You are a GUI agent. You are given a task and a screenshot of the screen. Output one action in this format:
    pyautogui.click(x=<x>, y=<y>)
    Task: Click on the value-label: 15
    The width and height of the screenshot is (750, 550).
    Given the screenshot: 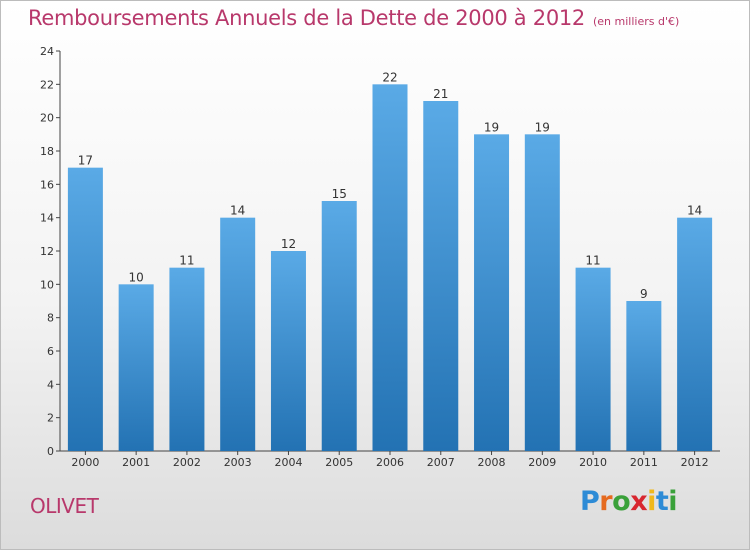 What is the action you would take?
    pyautogui.click(x=339, y=194)
    